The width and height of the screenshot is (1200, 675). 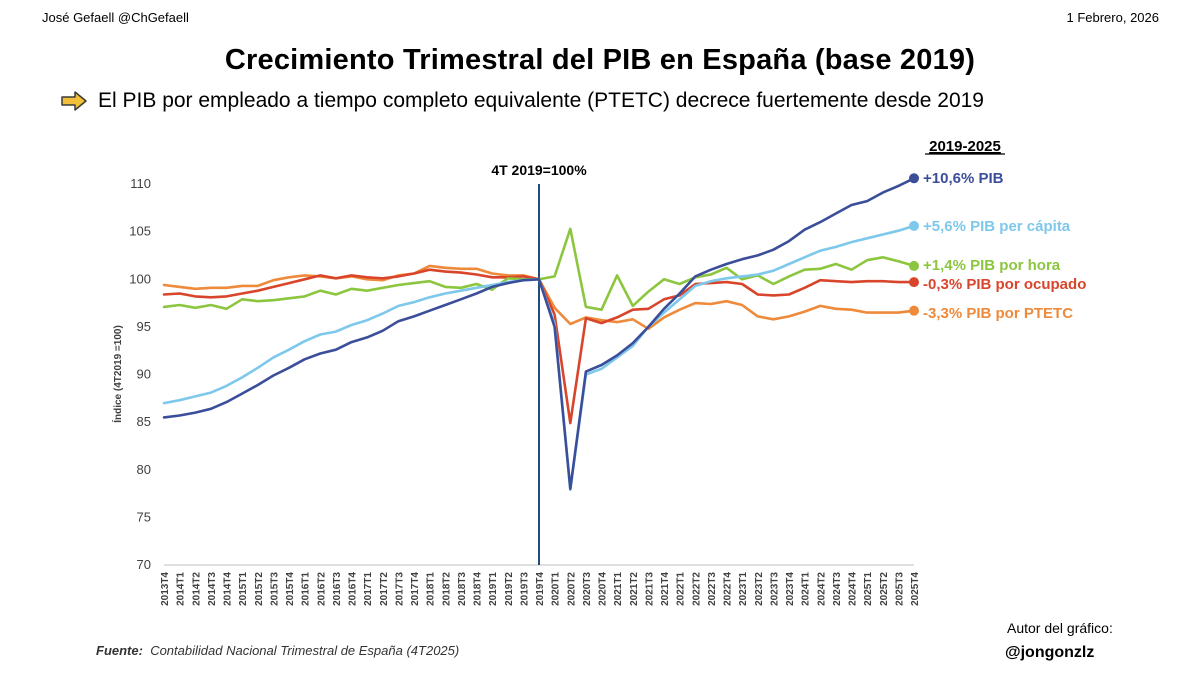 What do you see at coordinates (353, 589) in the screenshot?
I see `x-tick-label: 2016T4` at bounding box center [353, 589].